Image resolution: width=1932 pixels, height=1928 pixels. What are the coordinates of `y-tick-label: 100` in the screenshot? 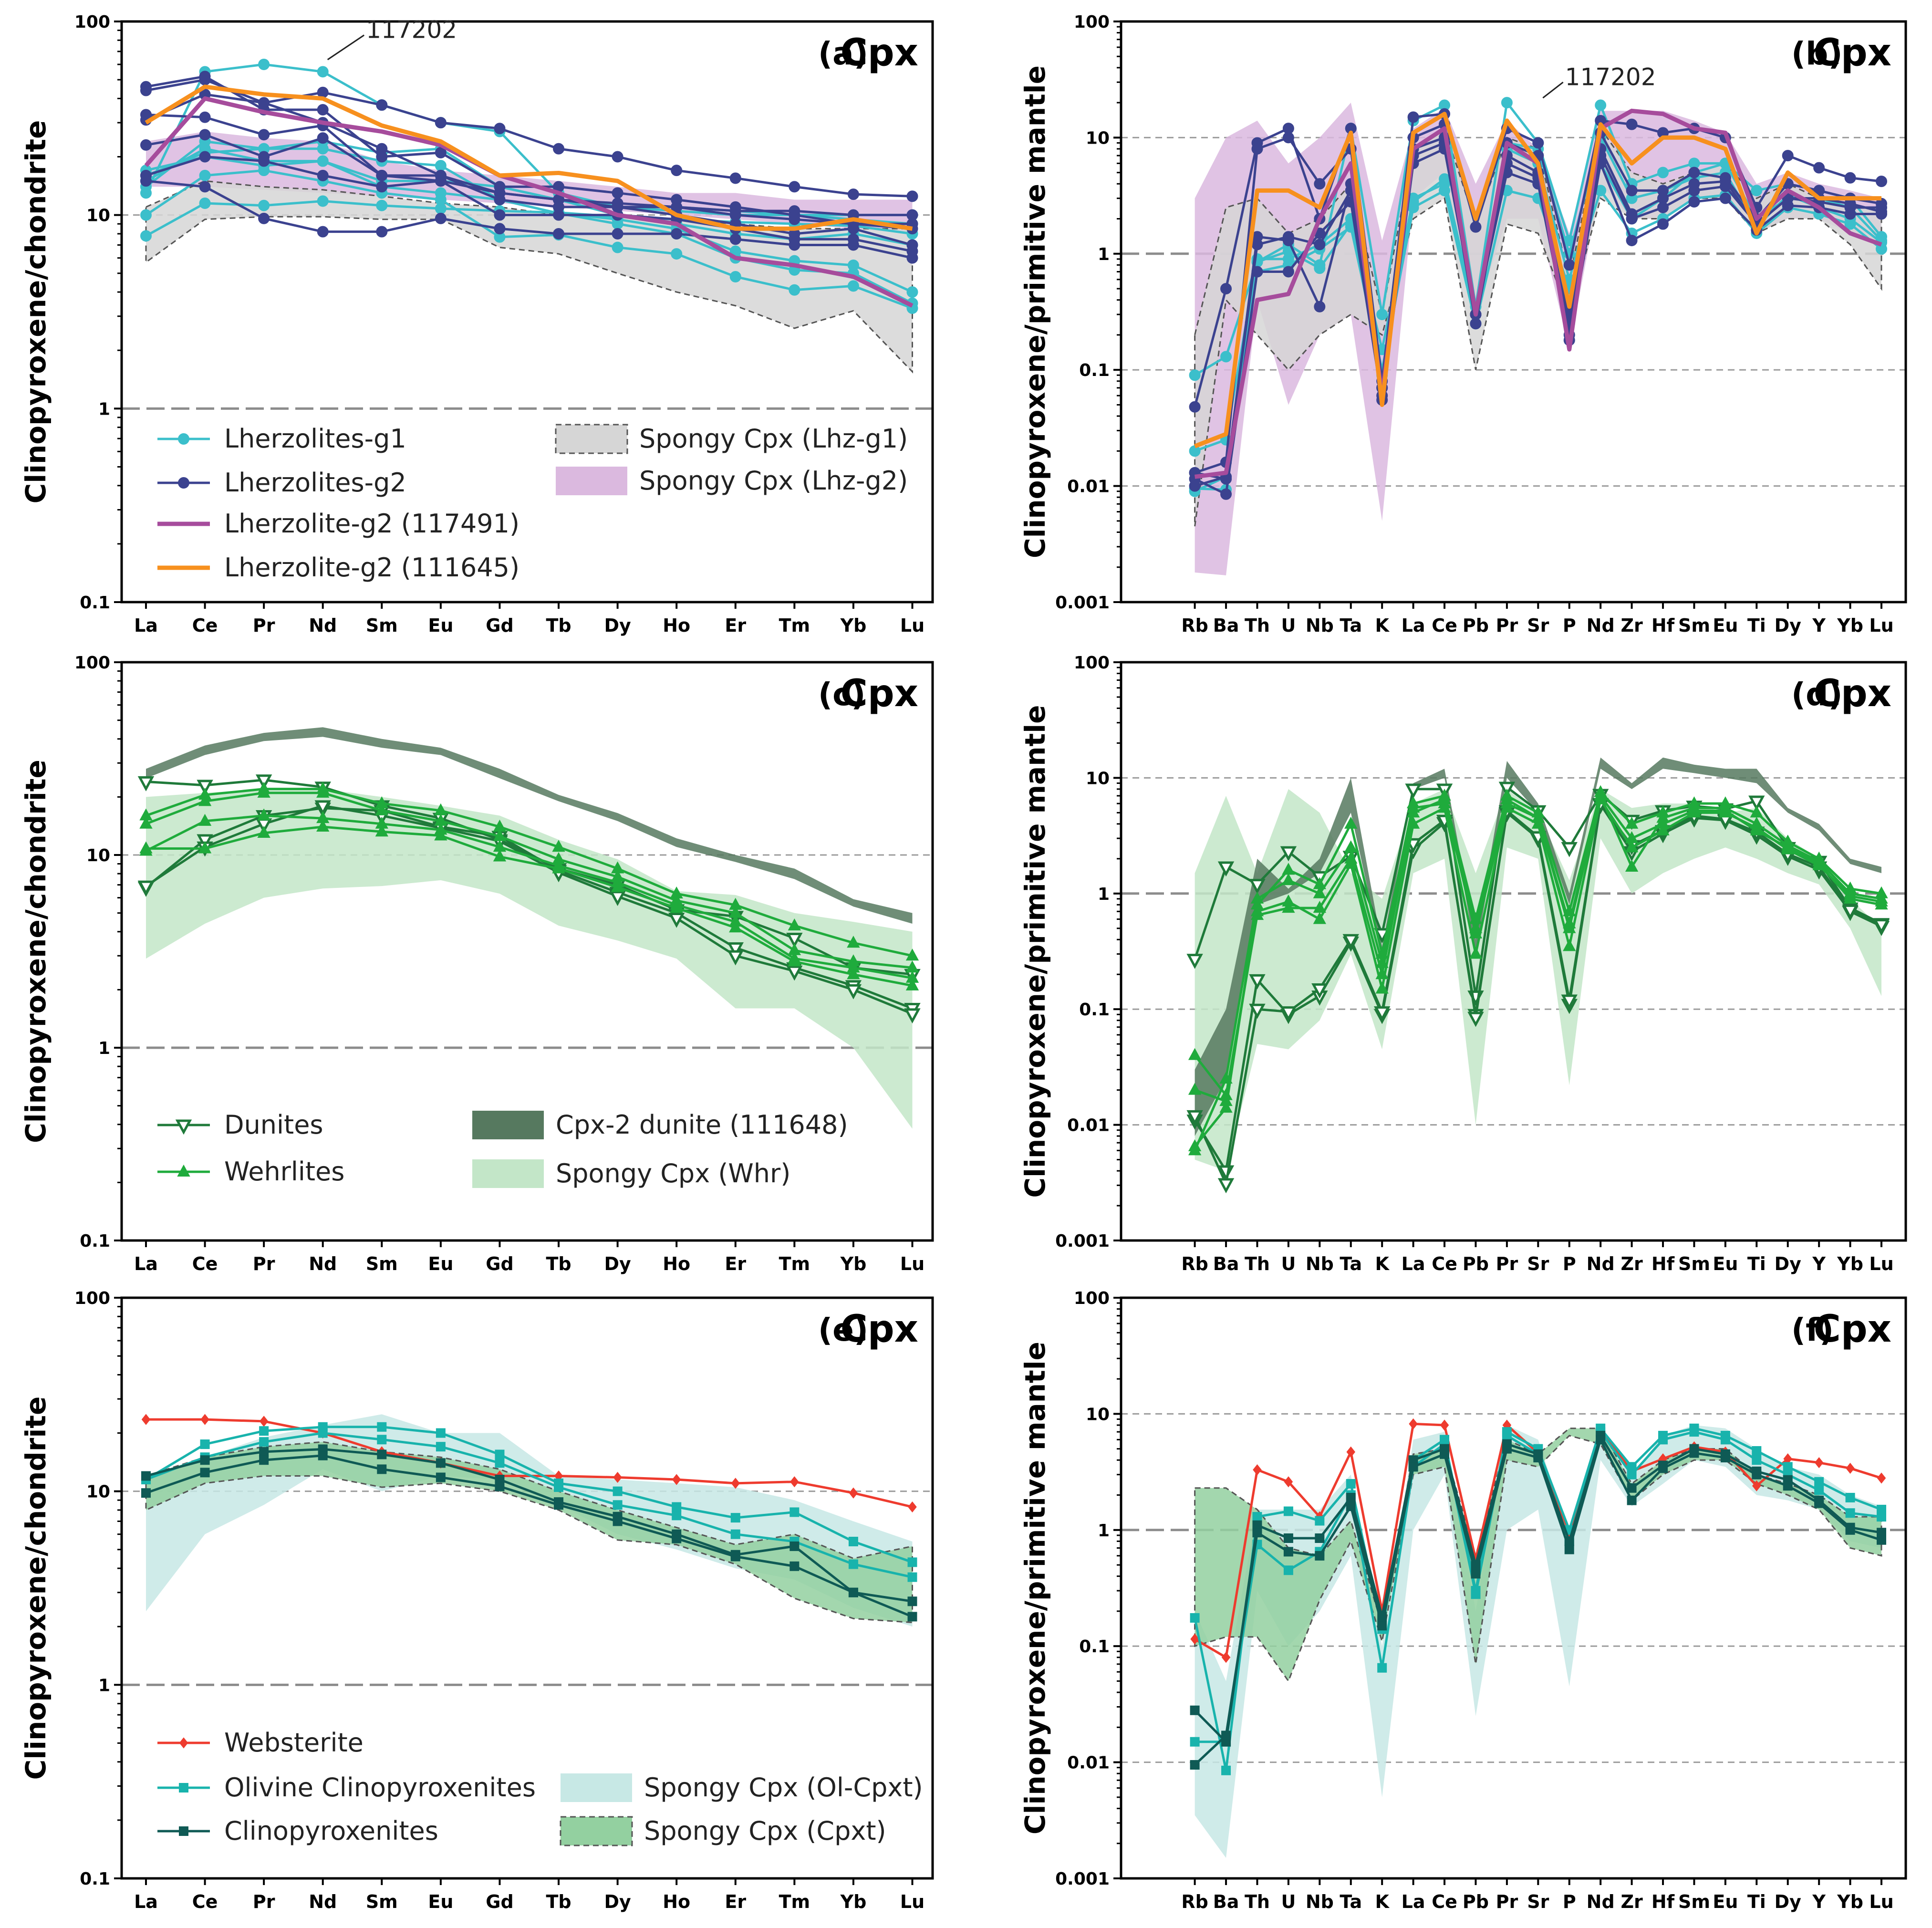 It's located at (1092, 22).